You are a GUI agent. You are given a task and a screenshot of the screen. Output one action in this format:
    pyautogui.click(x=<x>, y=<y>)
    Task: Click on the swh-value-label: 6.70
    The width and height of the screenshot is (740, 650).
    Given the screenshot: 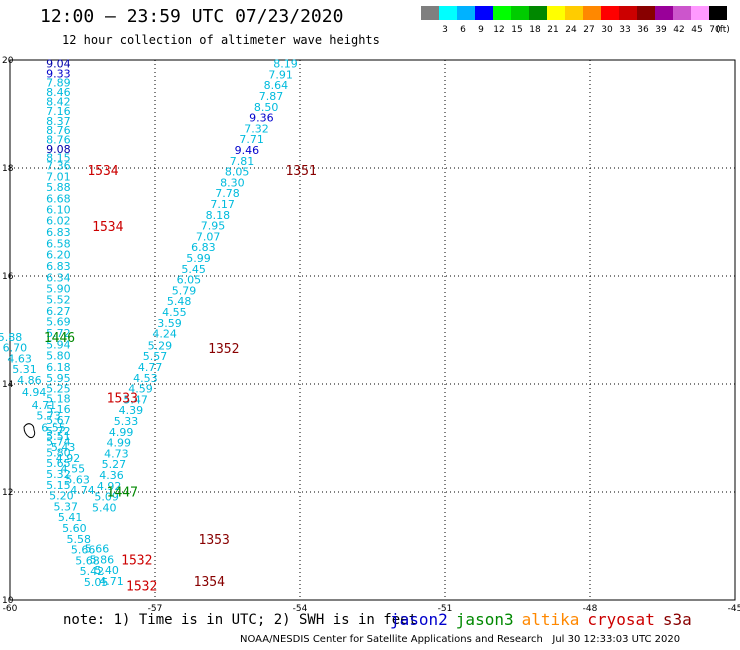 What is the action you would take?
    pyautogui.click(x=15, y=348)
    